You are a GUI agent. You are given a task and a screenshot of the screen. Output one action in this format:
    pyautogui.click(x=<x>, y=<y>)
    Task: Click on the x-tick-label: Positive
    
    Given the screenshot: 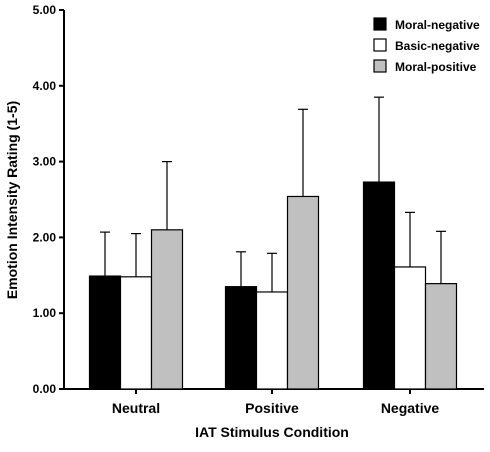 What is the action you would take?
    pyautogui.click(x=272, y=408)
    